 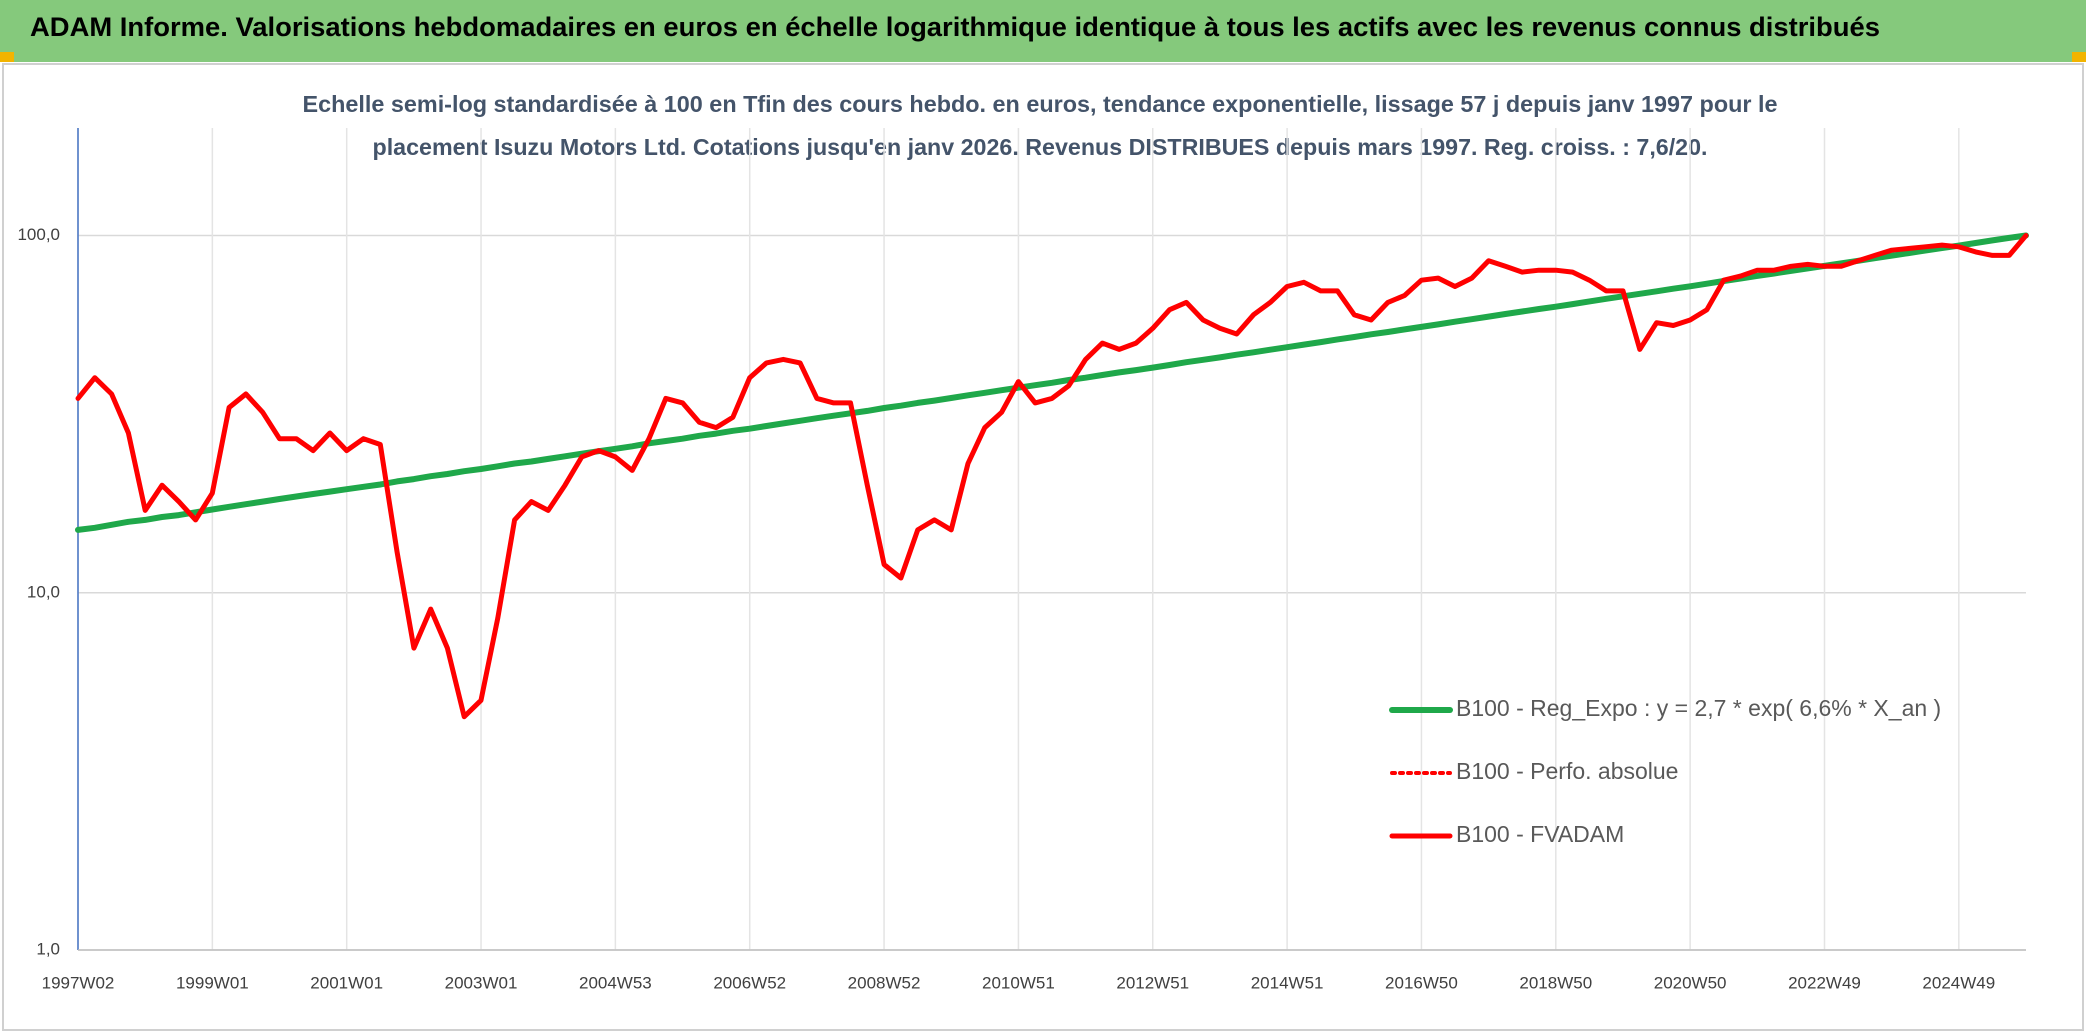 What do you see at coordinates (1958, 982) in the screenshot?
I see `x-tick-label: 2024W49` at bounding box center [1958, 982].